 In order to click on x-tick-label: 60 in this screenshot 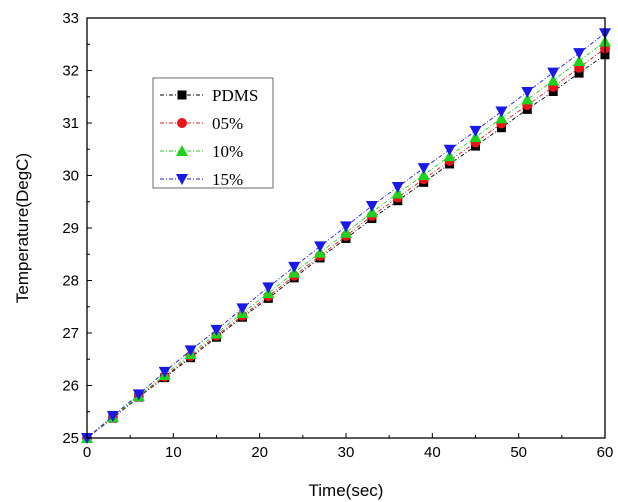, I will do `click(605, 452)`.